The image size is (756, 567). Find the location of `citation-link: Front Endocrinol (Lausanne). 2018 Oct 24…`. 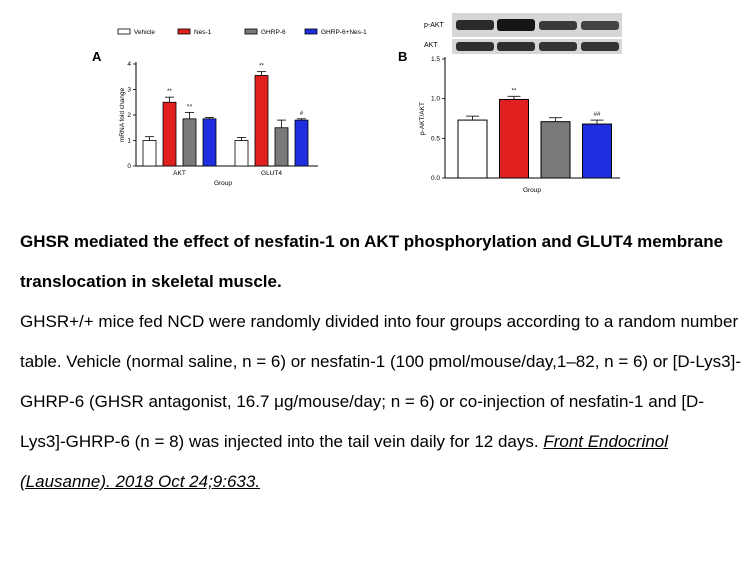

citation-link: Front Endocrinol (Lausanne). 2018 Oct 24… is located at coordinates (344, 461).